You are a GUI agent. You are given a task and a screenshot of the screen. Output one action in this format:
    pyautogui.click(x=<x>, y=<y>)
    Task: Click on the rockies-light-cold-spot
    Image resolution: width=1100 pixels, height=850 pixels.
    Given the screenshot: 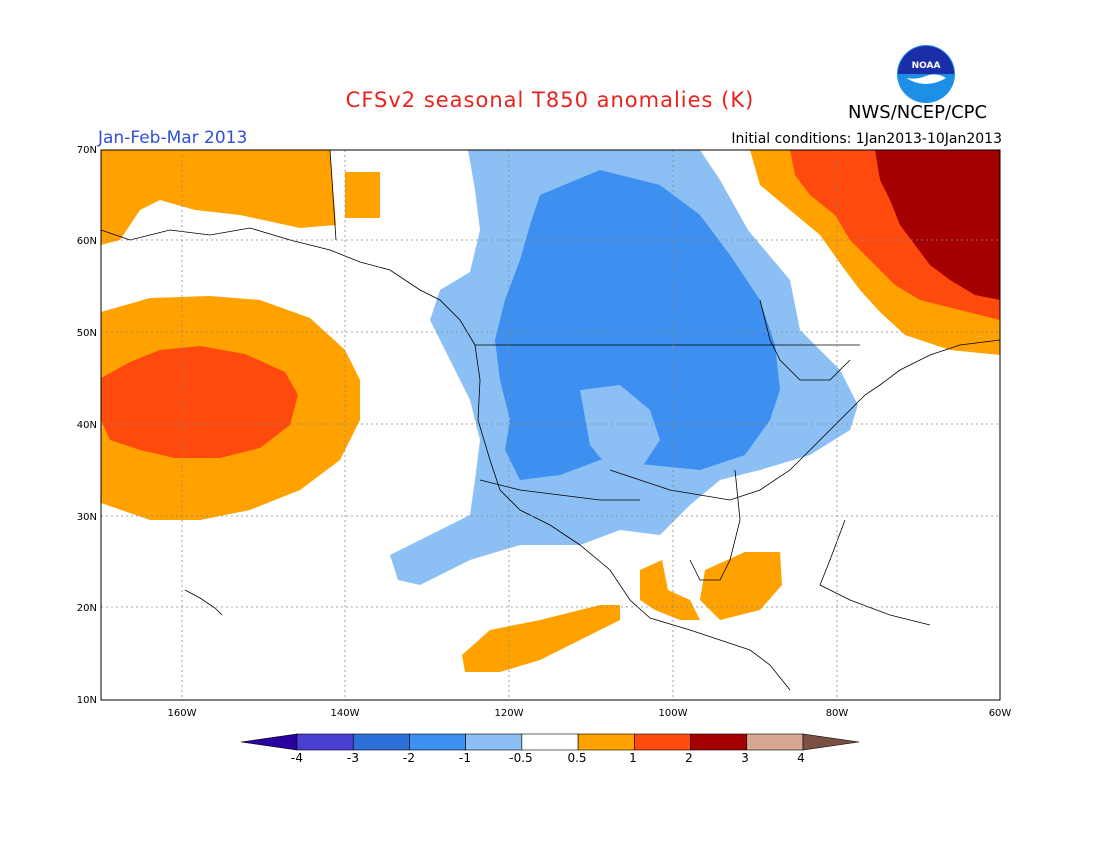 What is the action you would take?
    pyautogui.click(x=620, y=427)
    